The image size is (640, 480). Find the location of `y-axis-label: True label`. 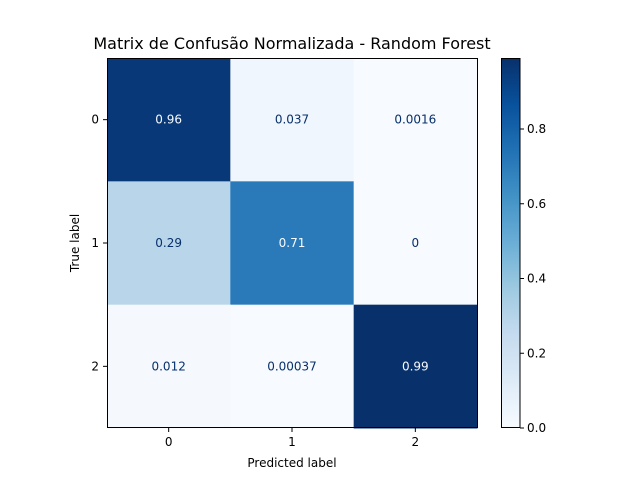

y-axis-label: True label is located at coordinates (75, 243).